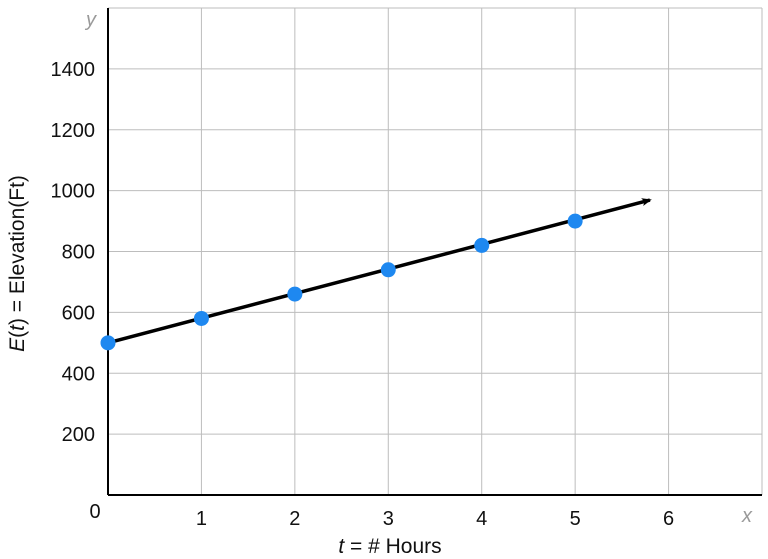 This screenshot has height=559, width=768. What do you see at coordinates (668, 519) in the screenshot?
I see `x-tick-label: 6` at bounding box center [668, 519].